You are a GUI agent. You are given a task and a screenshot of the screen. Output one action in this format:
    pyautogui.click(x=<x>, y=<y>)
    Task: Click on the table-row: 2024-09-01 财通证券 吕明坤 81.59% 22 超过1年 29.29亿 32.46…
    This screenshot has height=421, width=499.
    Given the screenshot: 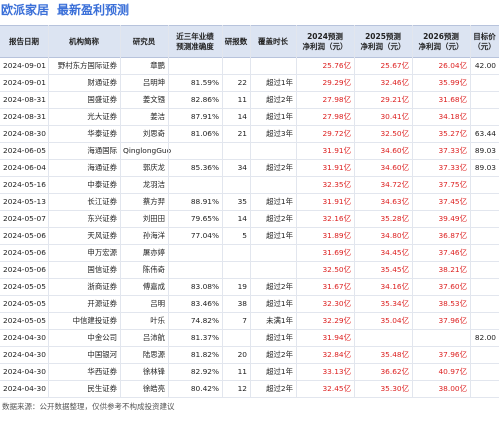 What is the action you would take?
    pyautogui.click(x=249, y=83)
    